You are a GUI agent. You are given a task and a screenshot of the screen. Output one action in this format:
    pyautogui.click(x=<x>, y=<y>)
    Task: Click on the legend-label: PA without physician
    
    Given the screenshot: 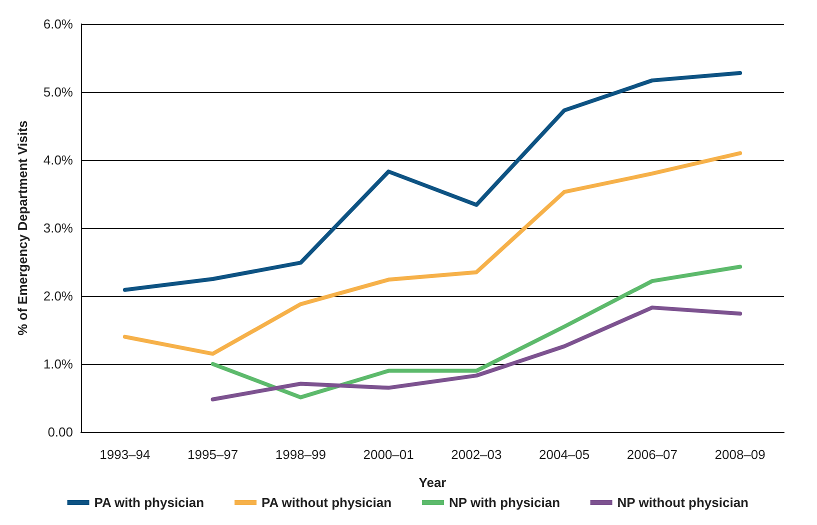 What is the action you would take?
    pyautogui.click(x=327, y=502)
    